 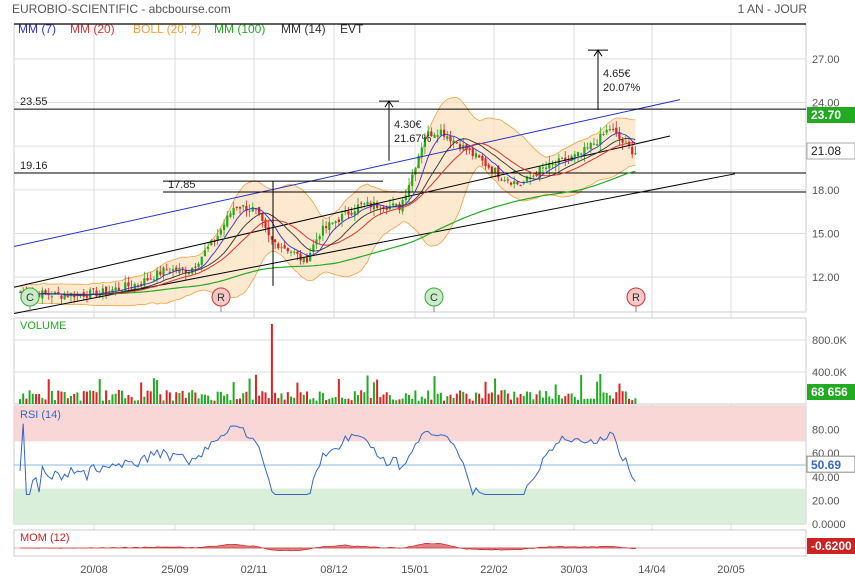 What do you see at coordinates (408, 125) in the screenshot?
I see `annotation-amount: 4.30€` at bounding box center [408, 125].